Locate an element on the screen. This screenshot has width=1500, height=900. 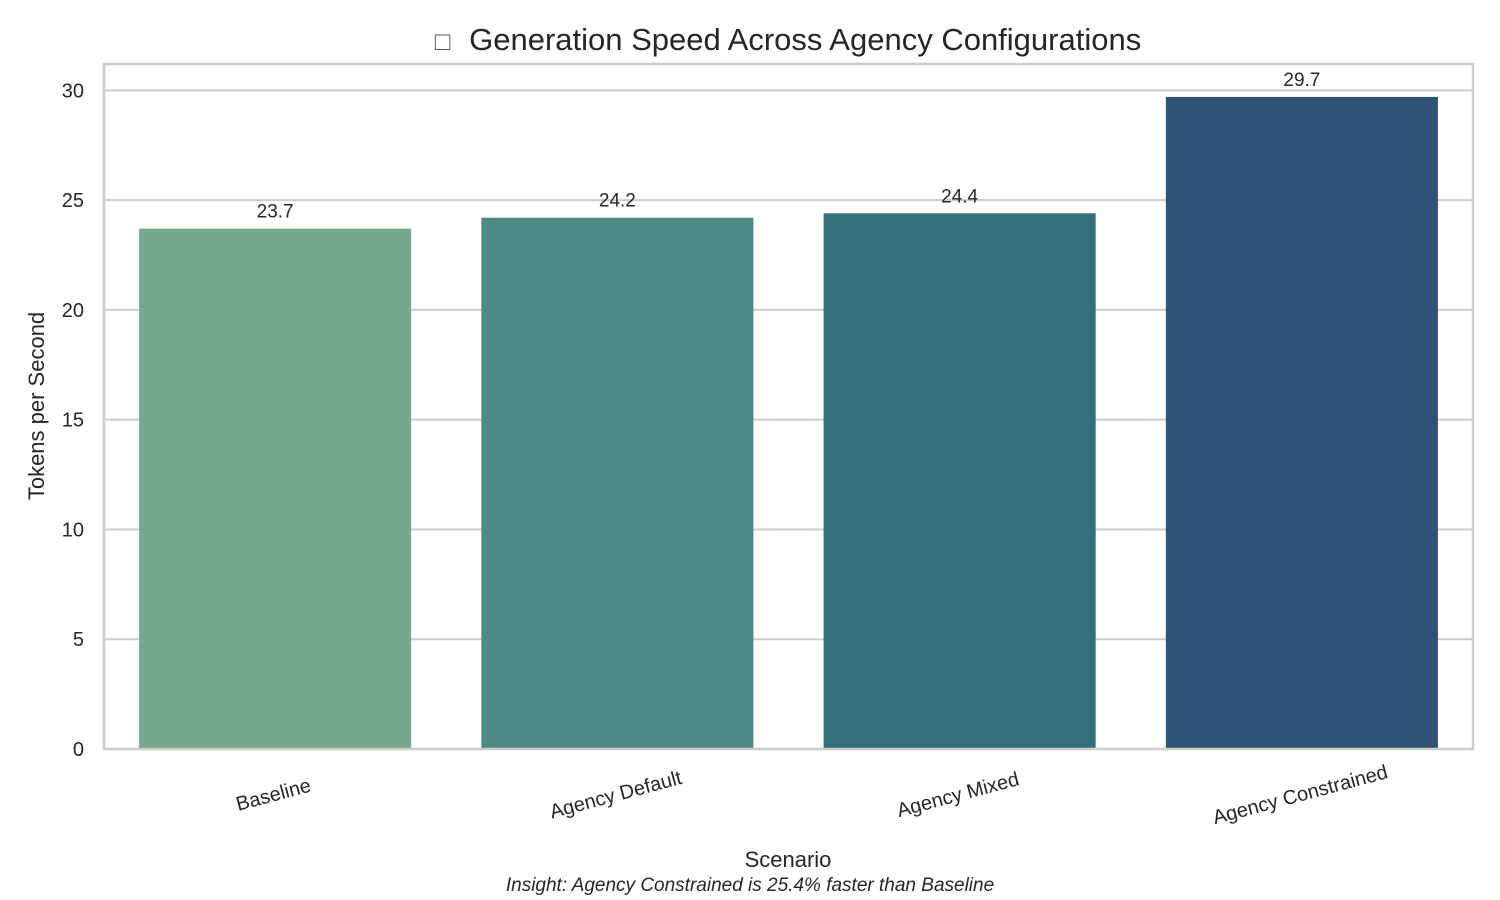
y-axis-label: Tokens per Second is located at coordinates (36, 406).